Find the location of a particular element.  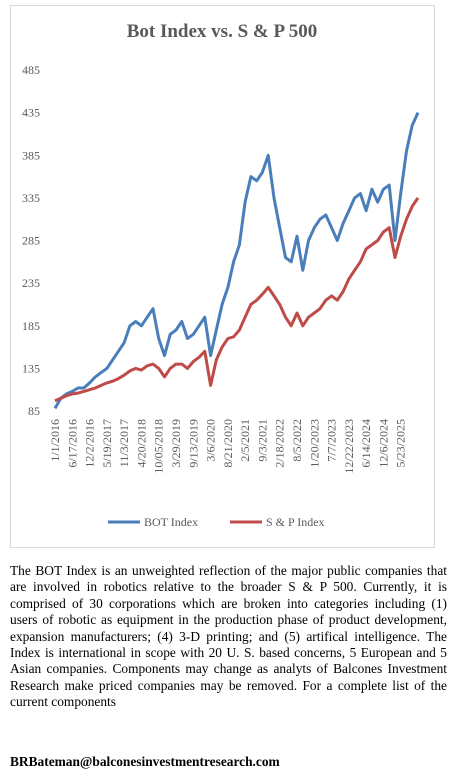

x-tick-label: 12/22/2023 is located at coordinates (349, 446).